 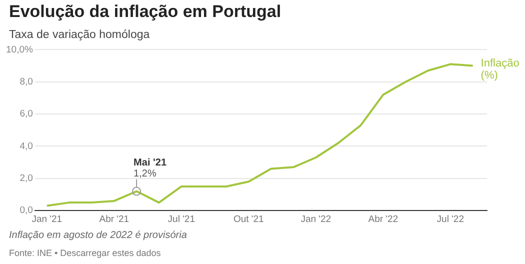 I want to click on x-tick-label: Jul '22, so click(x=450, y=219).